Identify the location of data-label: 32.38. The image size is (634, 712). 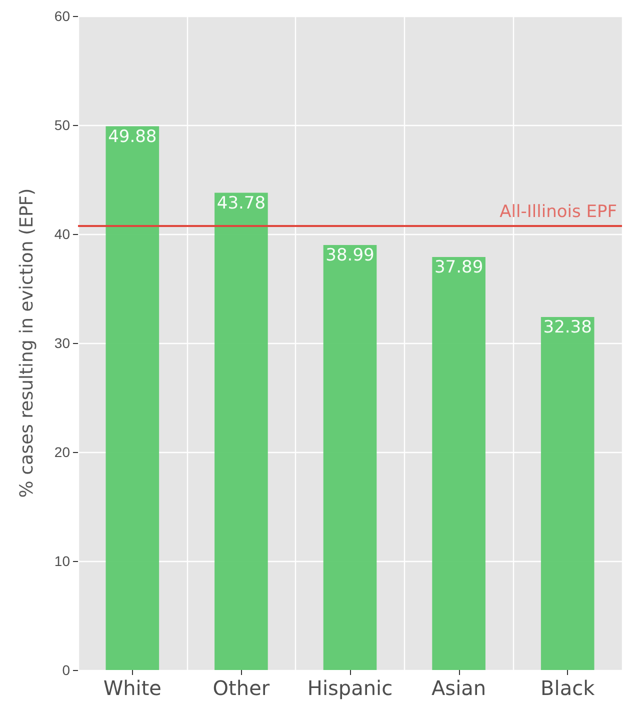
(567, 328).